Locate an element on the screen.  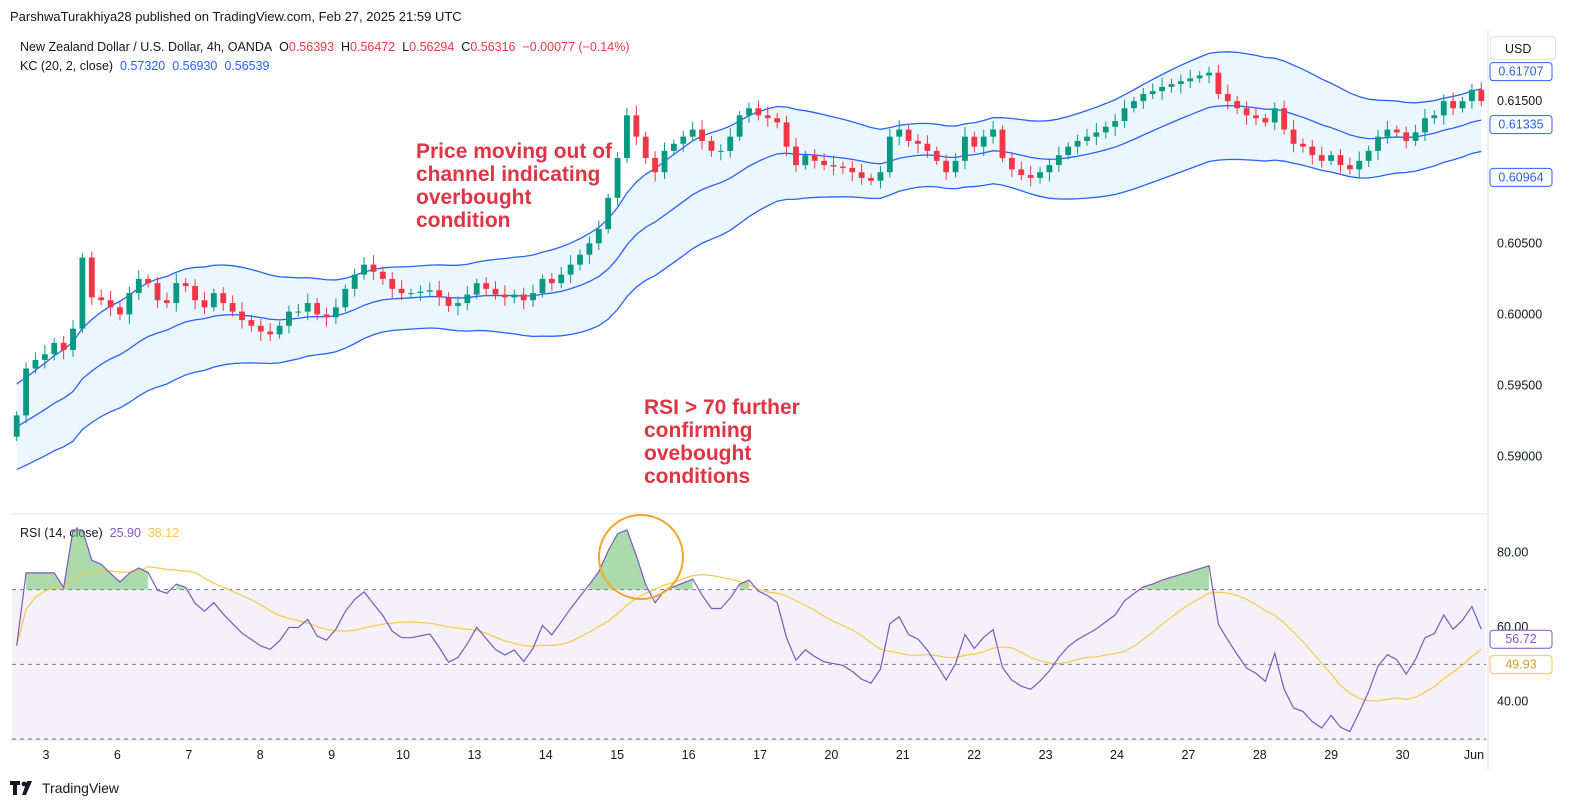
kc-label: KC (20, 2, close) is located at coordinates (67, 66).